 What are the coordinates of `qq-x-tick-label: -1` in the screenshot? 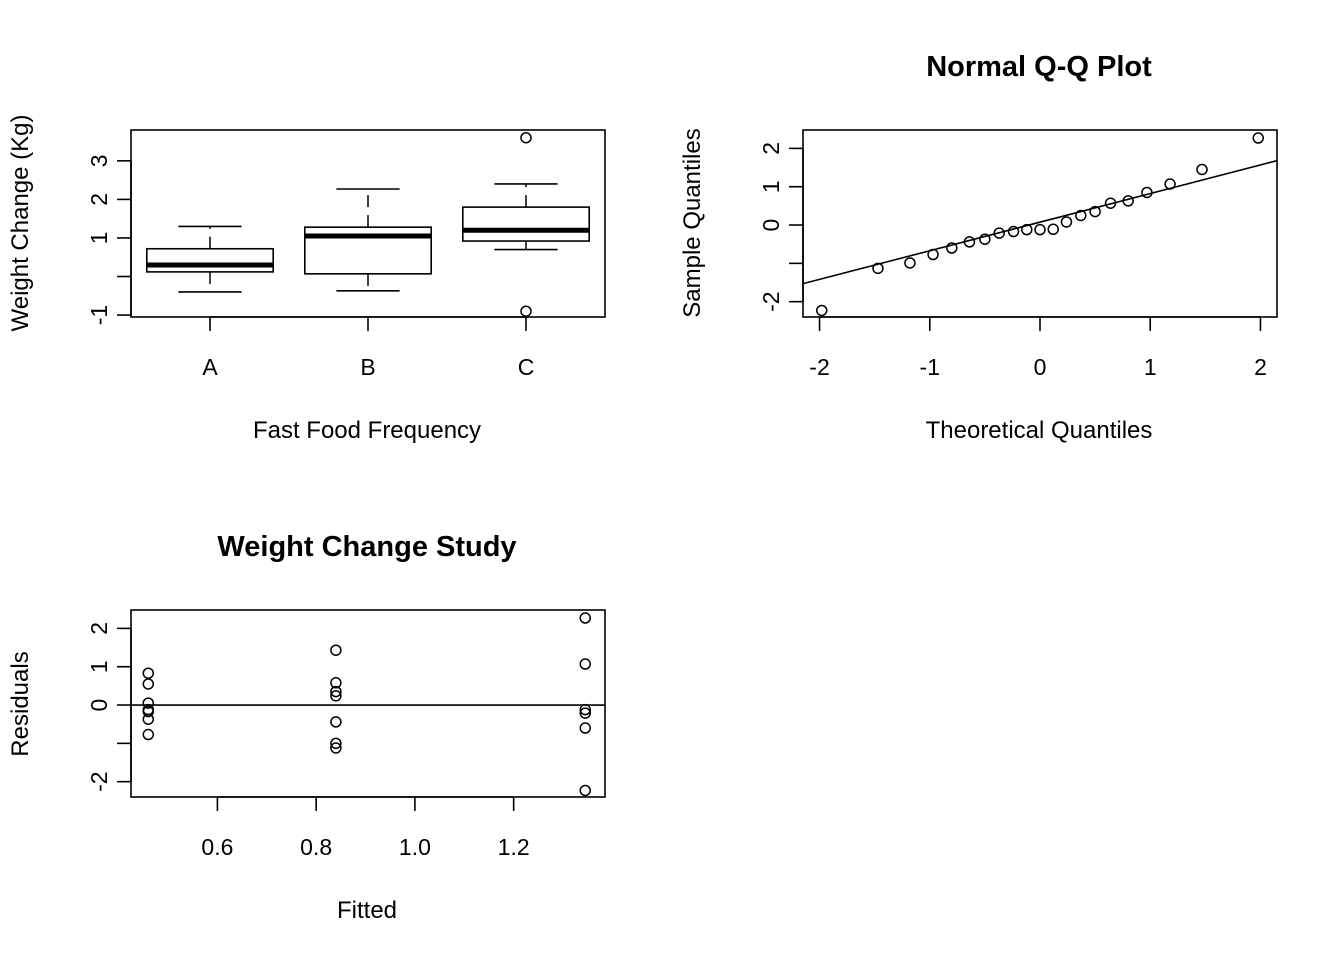 It's located at (930, 367).